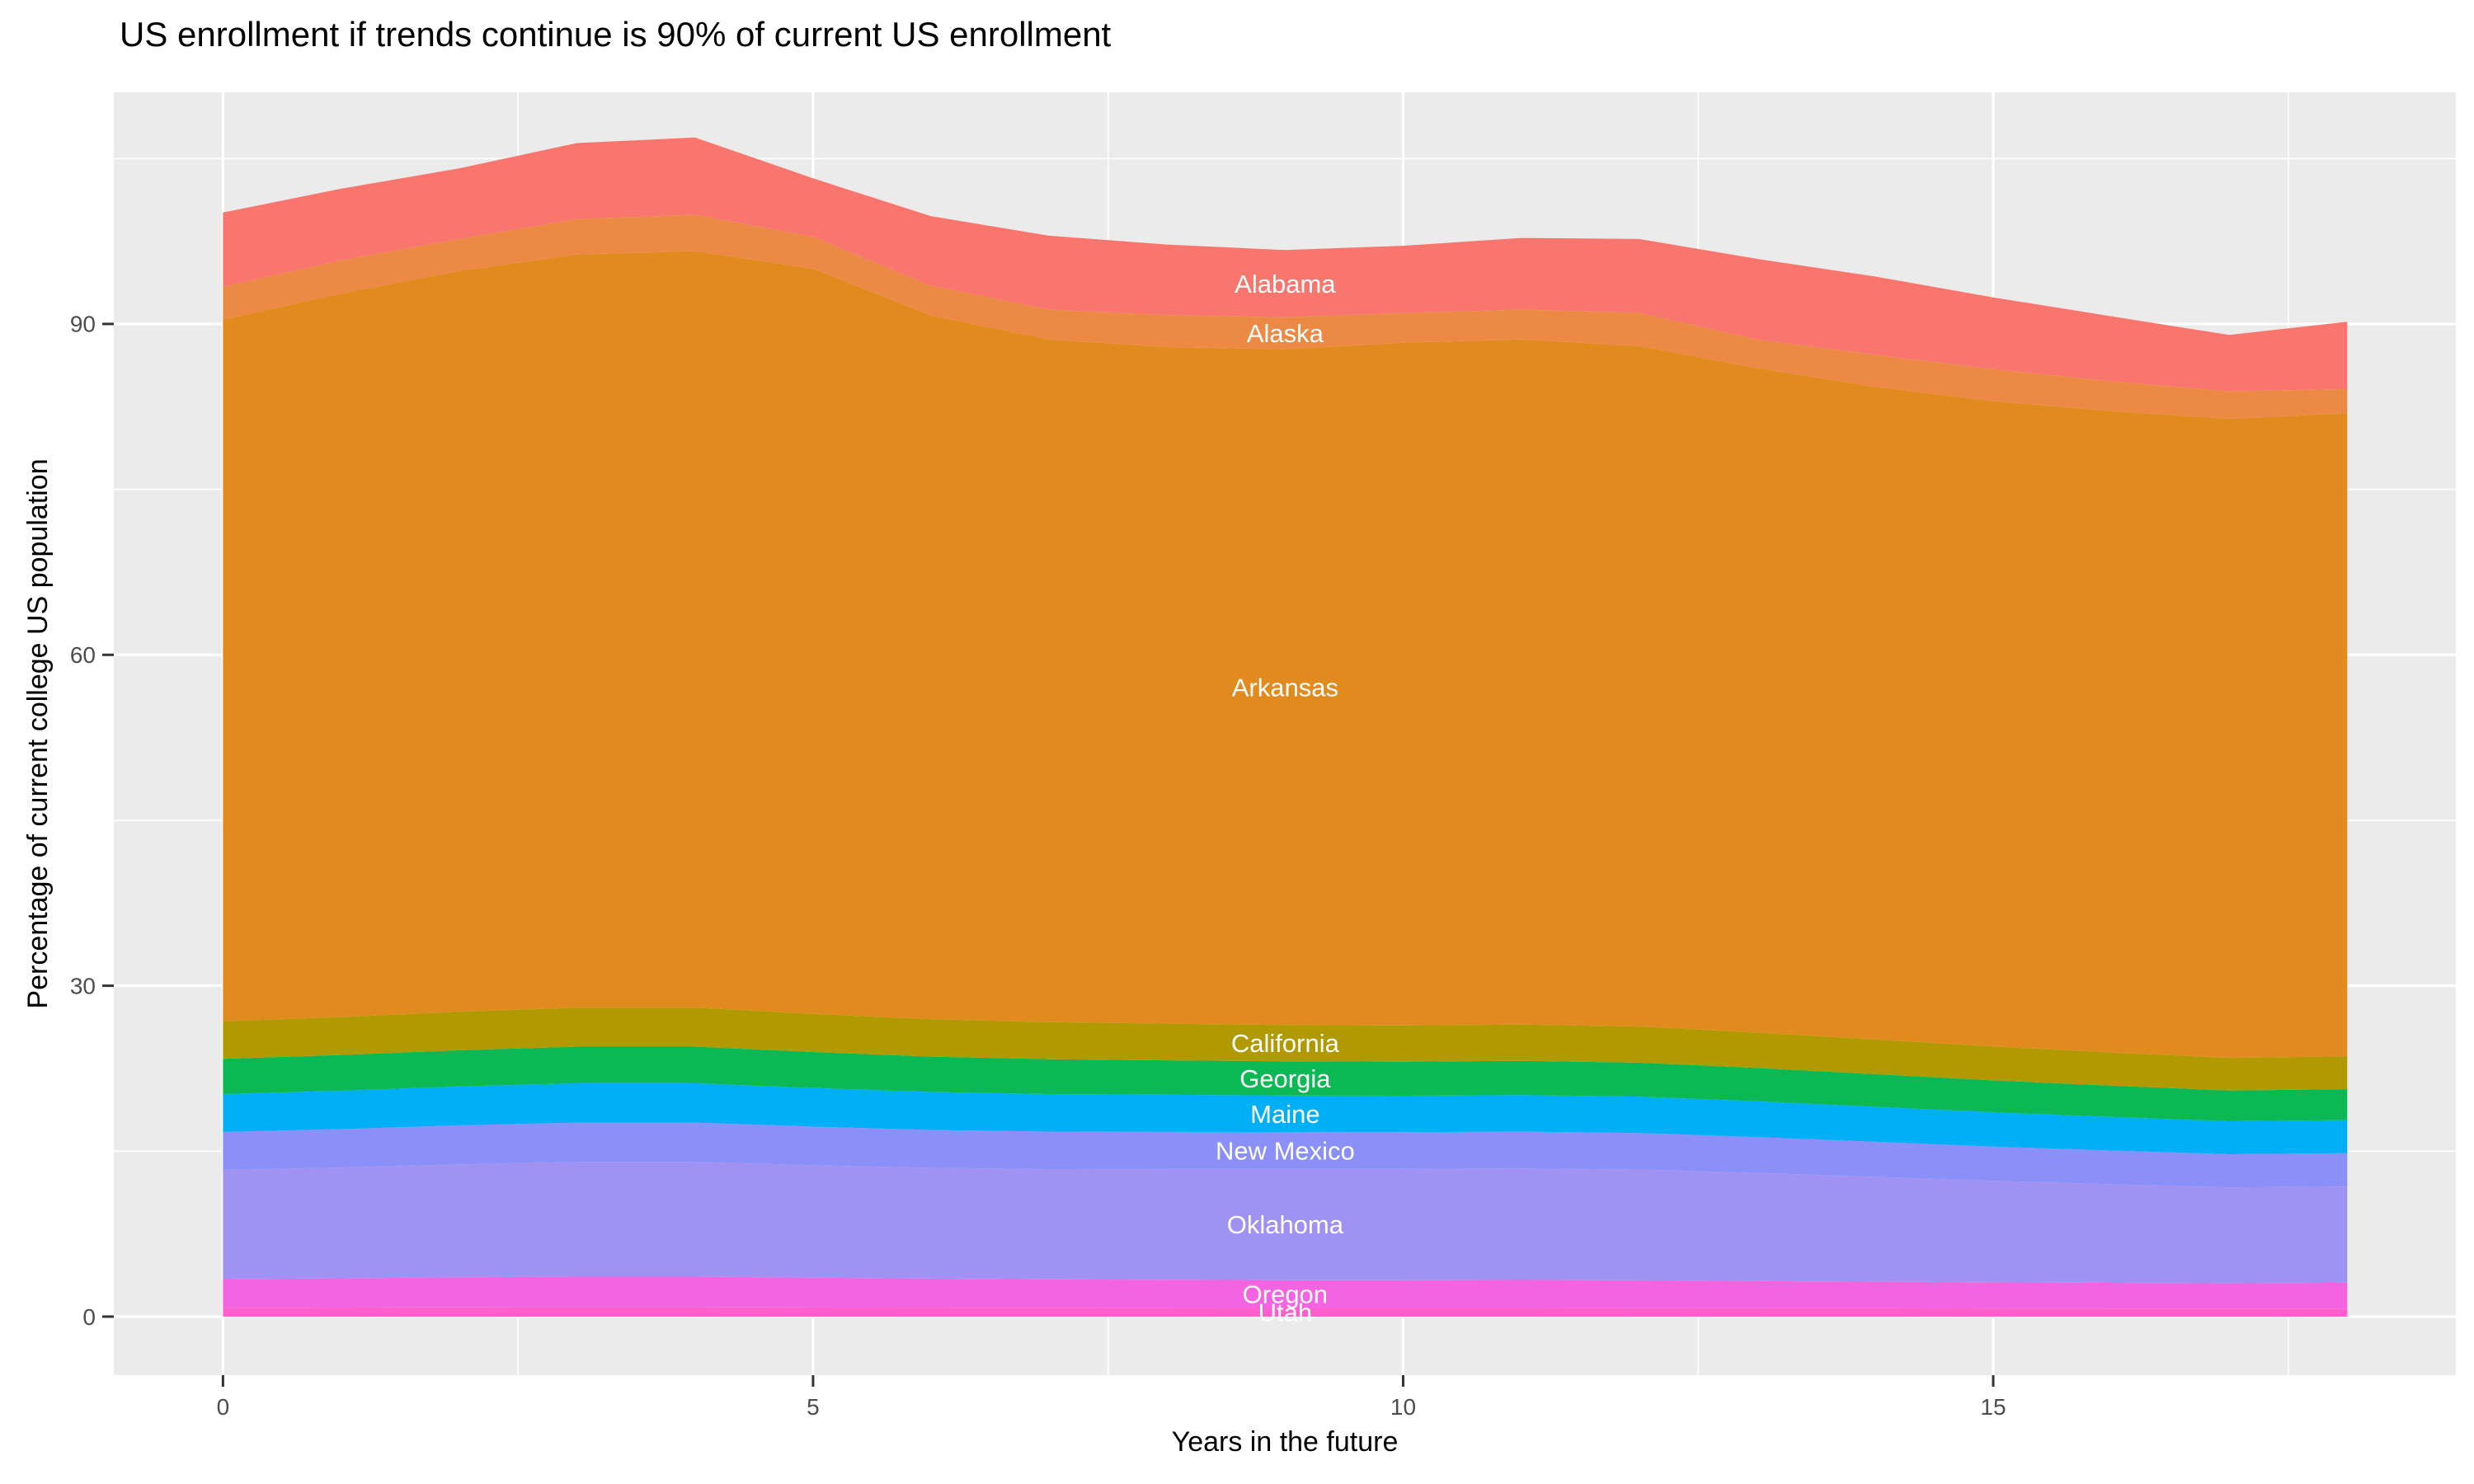 The width and height of the screenshot is (2474, 1484). Describe the element at coordinates (1285, 687) in the screenshot. I see `series-label-arkansas: Arkansas` at that location.